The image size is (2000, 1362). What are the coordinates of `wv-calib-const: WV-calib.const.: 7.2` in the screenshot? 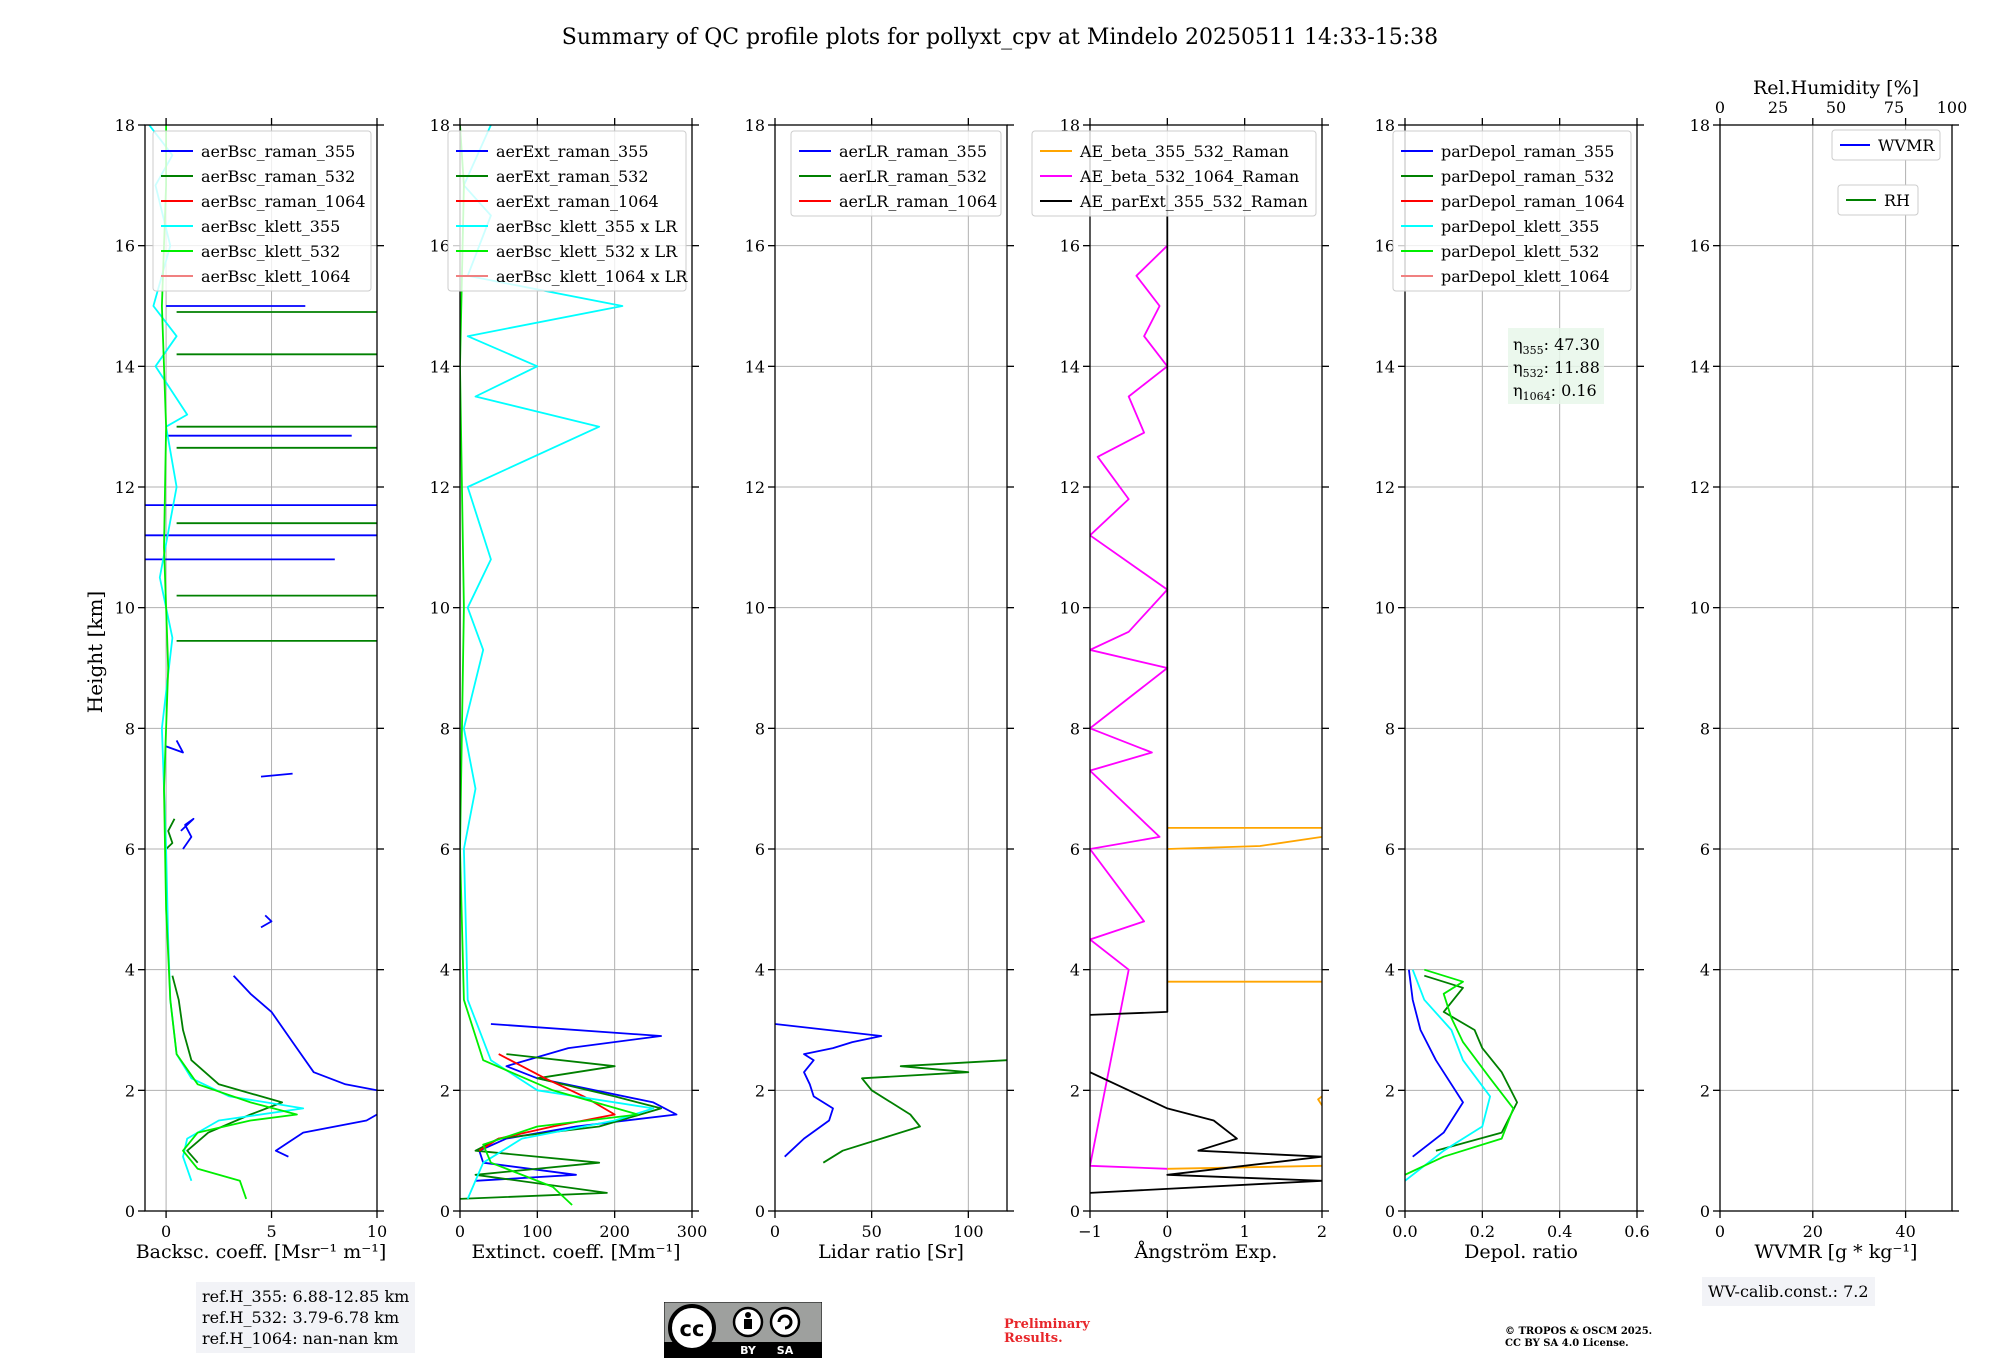 It's located at (1788, 1291).